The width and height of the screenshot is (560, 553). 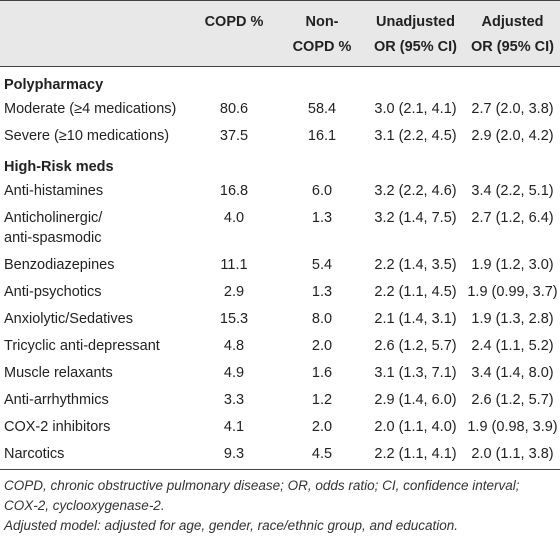 What do you see at coordinates (95, 34) in the screenshot?
I see `header-blank` at bounding box center [95, 34].